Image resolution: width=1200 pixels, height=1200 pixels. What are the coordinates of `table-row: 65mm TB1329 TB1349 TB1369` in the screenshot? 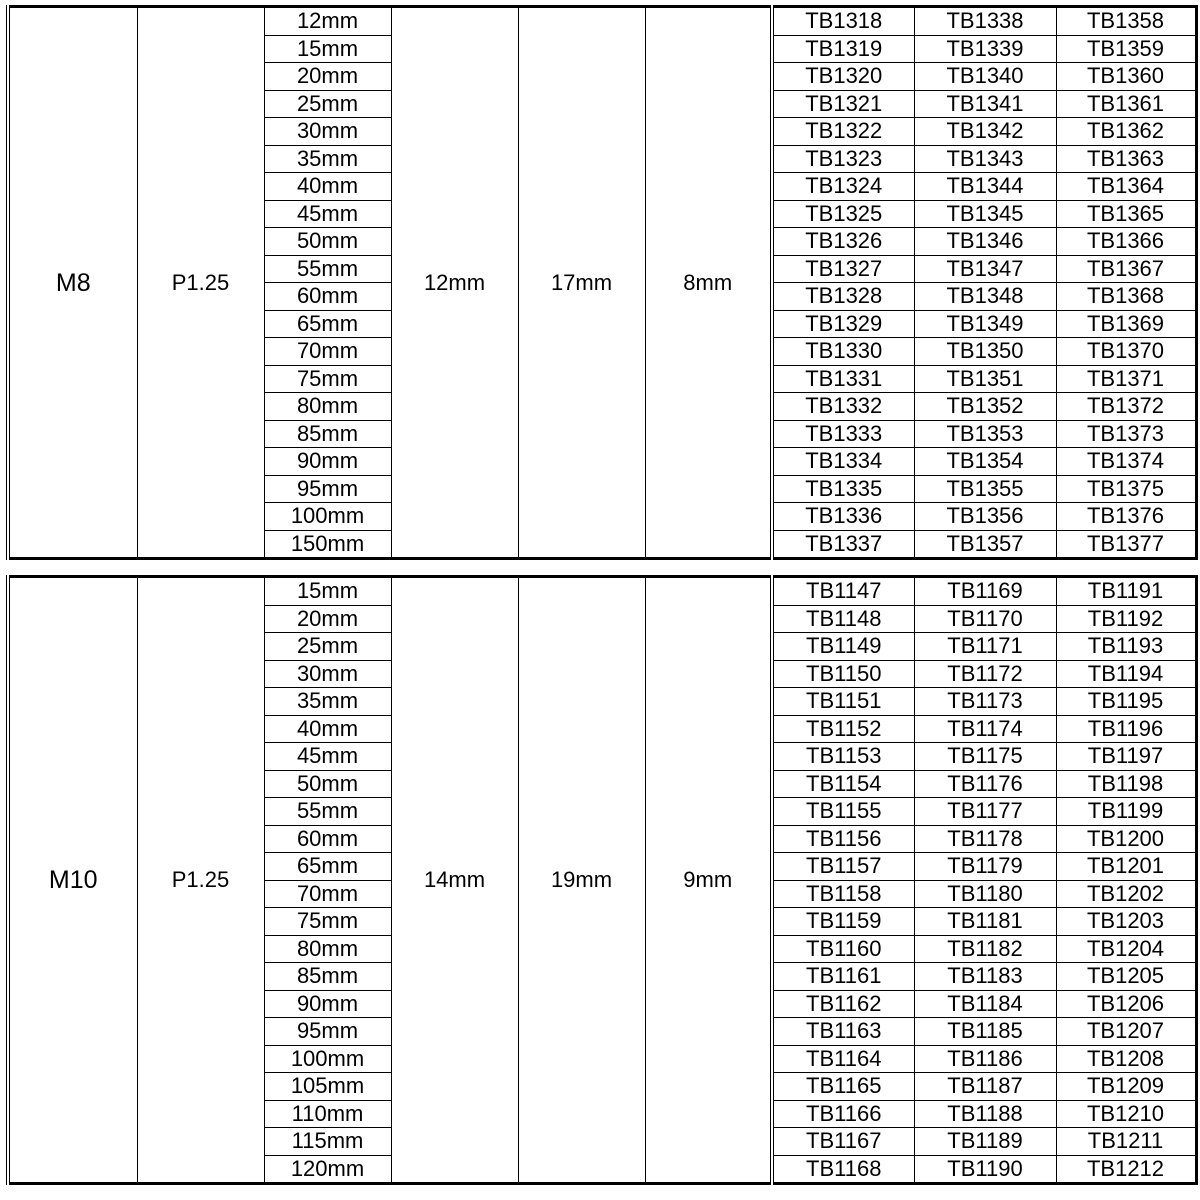 It's located at (602, 323).